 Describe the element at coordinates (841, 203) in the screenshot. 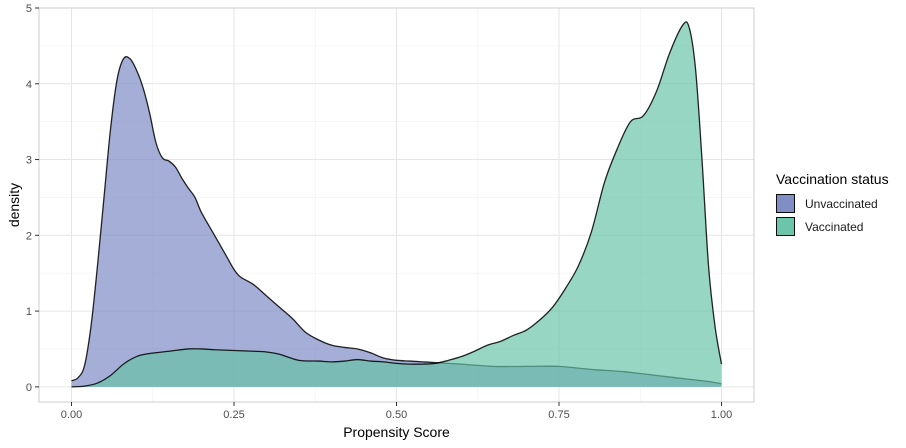

I see `legend-label-unvaccinated: Unvaccinated` at that location.